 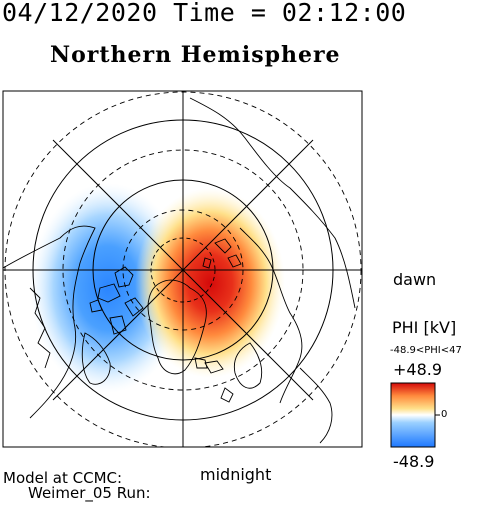 What do you see at coordinates (271, 315) in the screenshot?
I see `eurasia-north-coast` at bounding box center [271, 315].